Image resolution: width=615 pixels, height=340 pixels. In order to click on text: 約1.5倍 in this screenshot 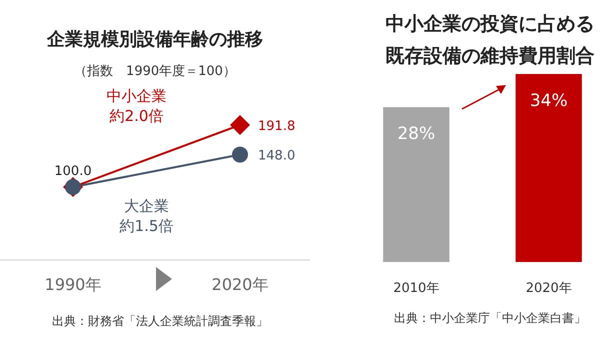, I will do `click(147, 225)`.